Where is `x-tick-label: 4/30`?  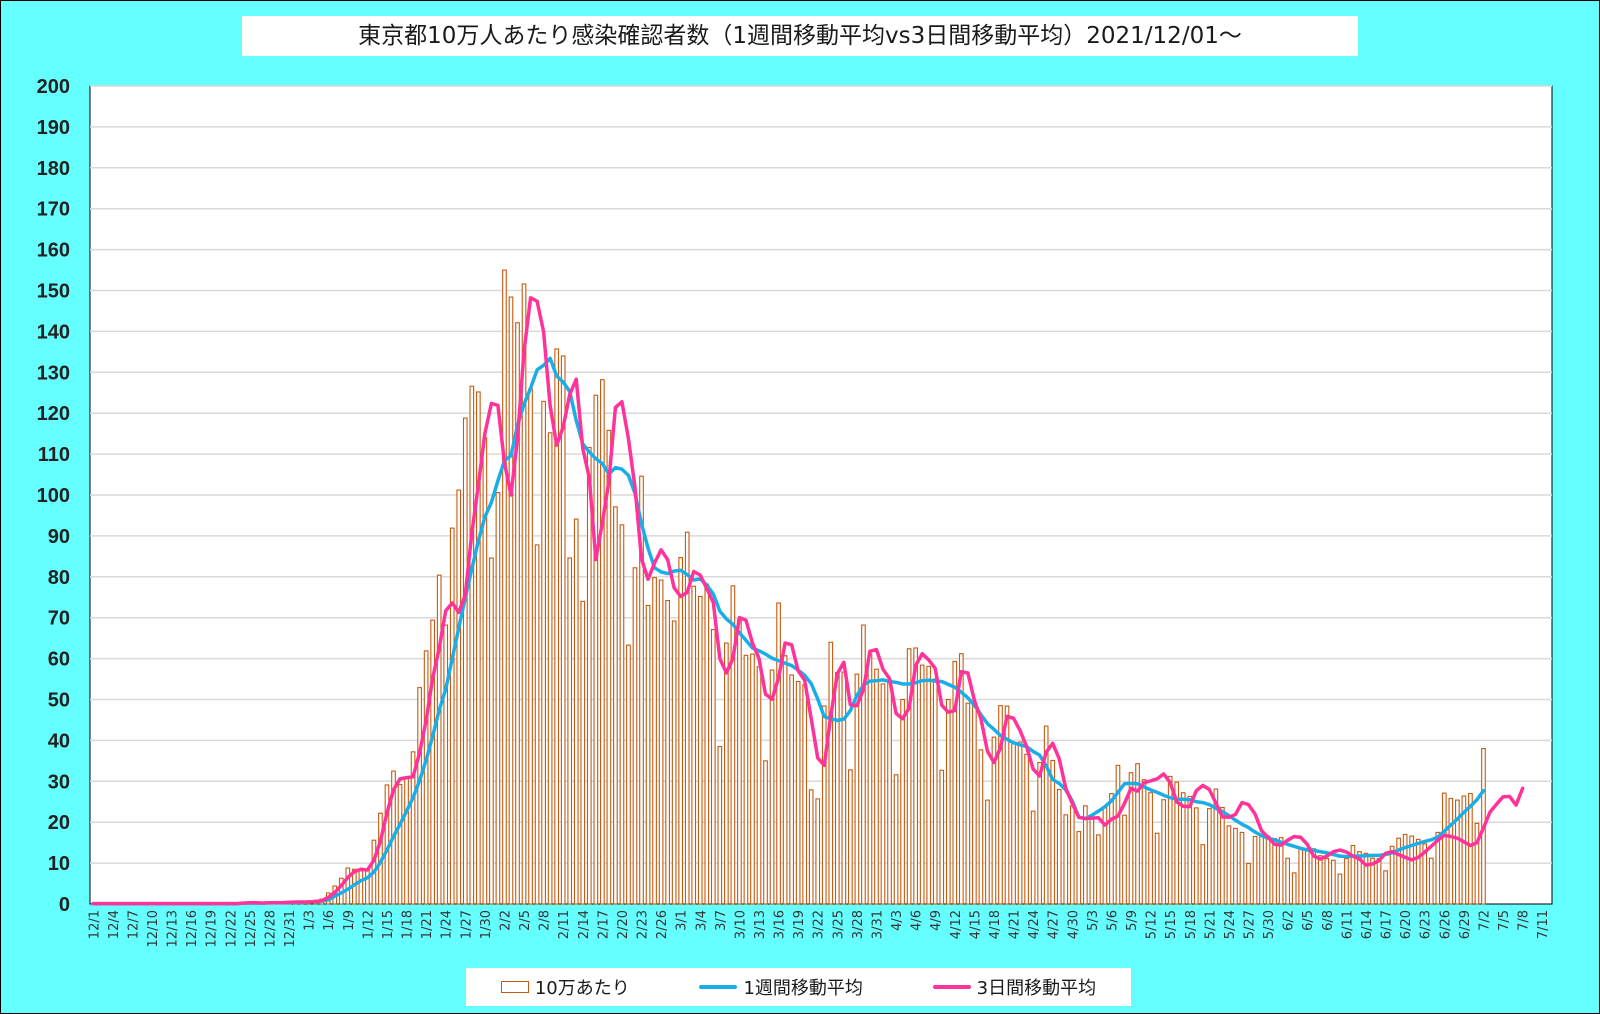 x-tick-label: 4/30 is located at coordinates (1073, 924).